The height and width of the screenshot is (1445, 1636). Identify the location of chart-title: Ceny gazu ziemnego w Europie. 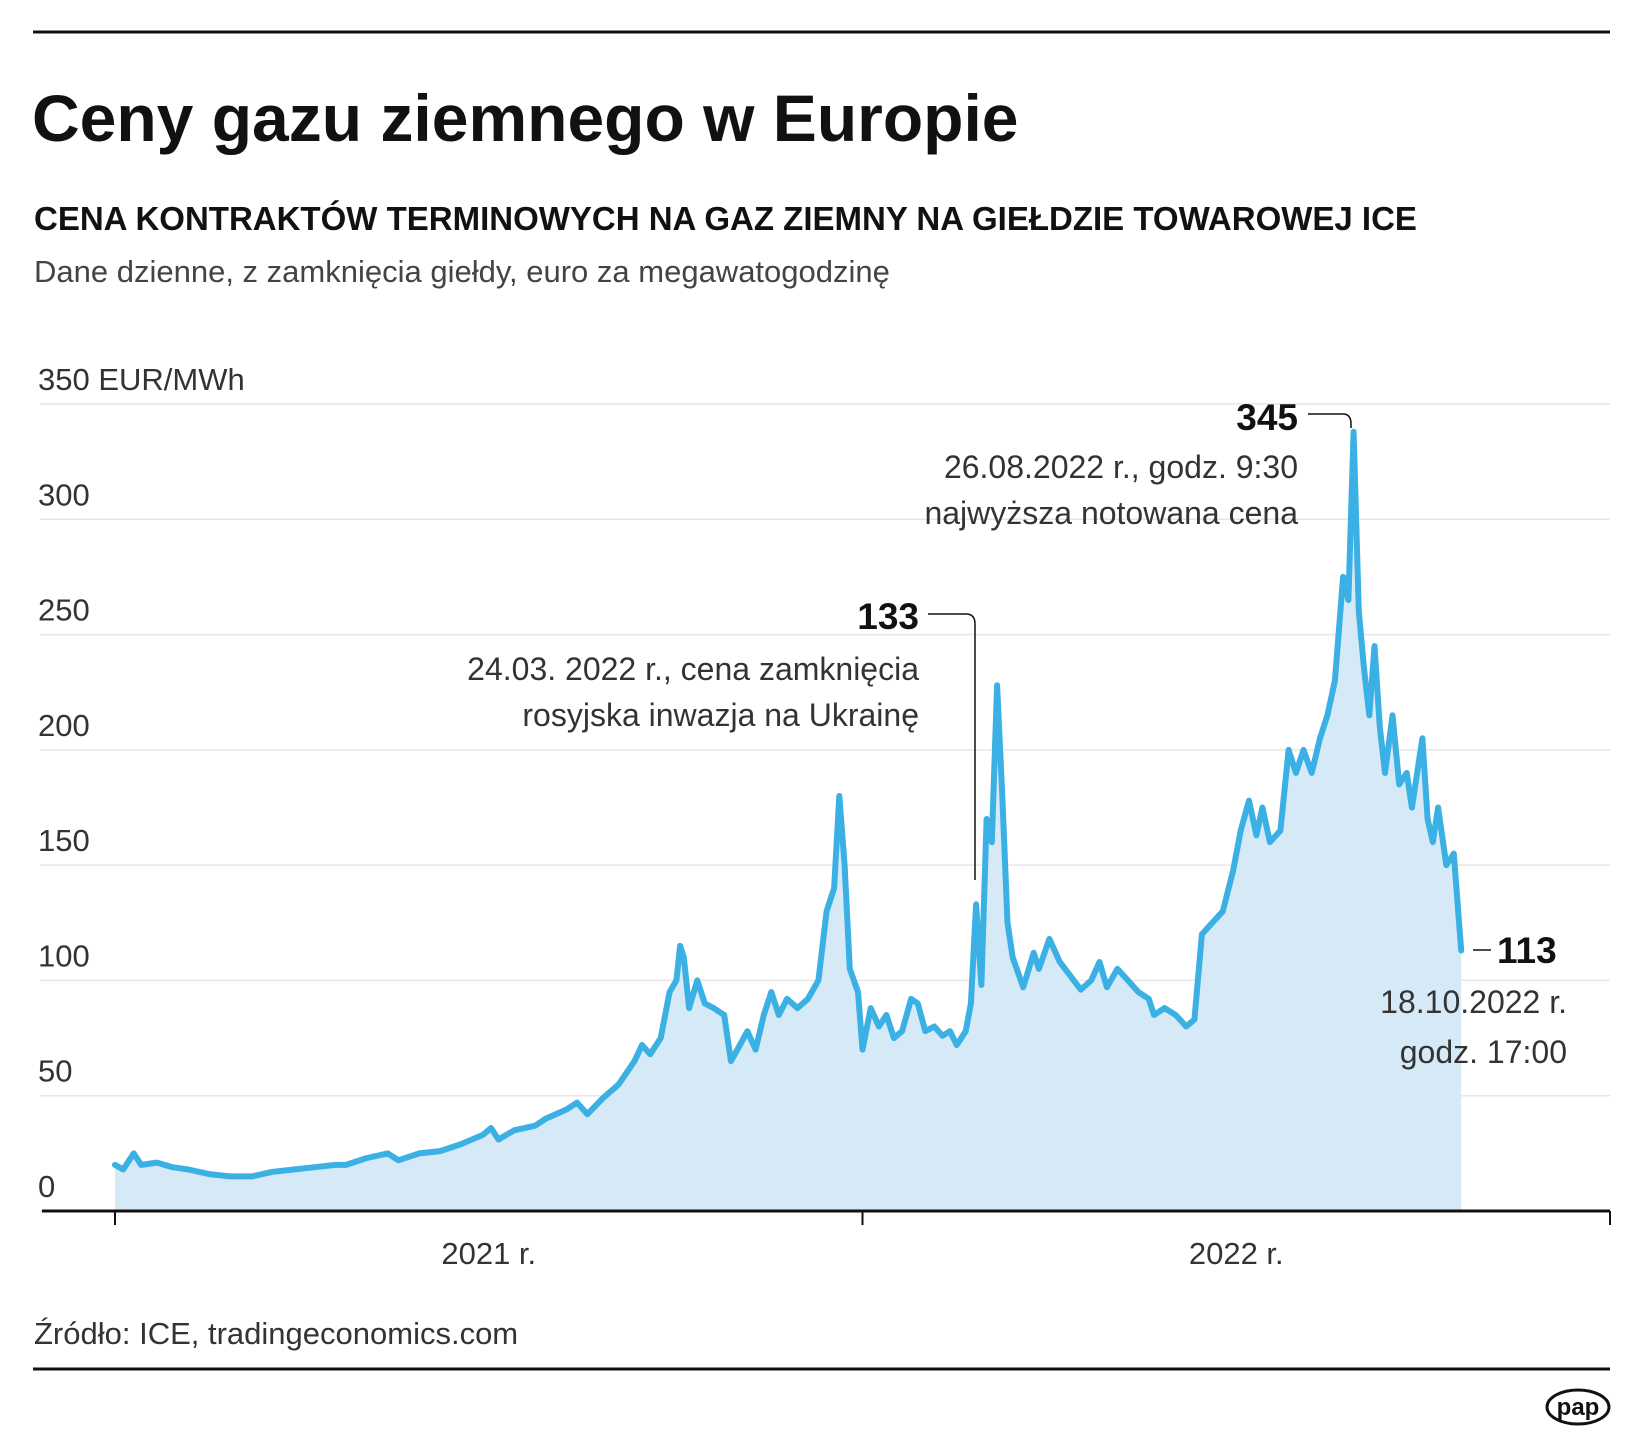
(525, 118).